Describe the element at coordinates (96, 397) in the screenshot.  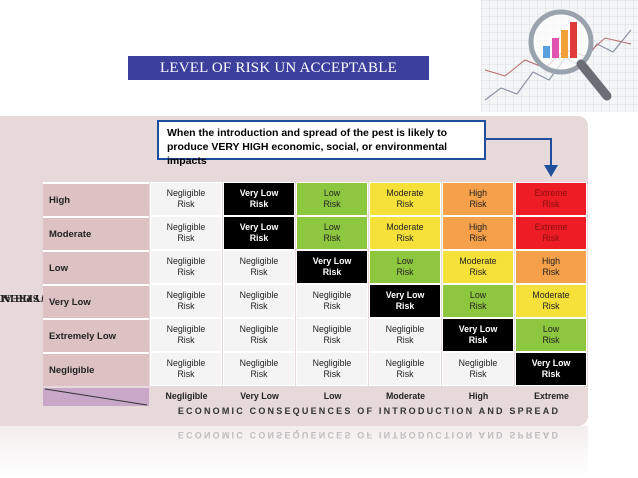
I see `diagonal-line-icon` at that location.